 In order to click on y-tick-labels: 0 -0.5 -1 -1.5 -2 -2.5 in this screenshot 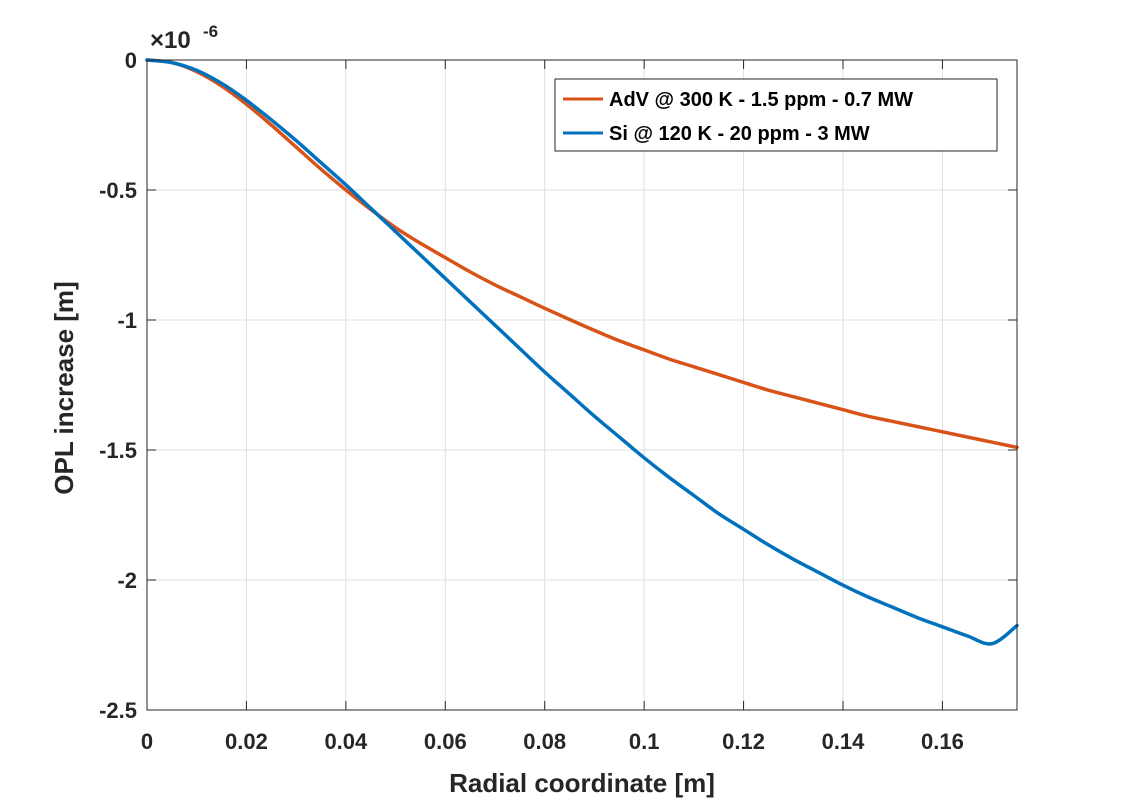, I will do `click(118, 385)`.